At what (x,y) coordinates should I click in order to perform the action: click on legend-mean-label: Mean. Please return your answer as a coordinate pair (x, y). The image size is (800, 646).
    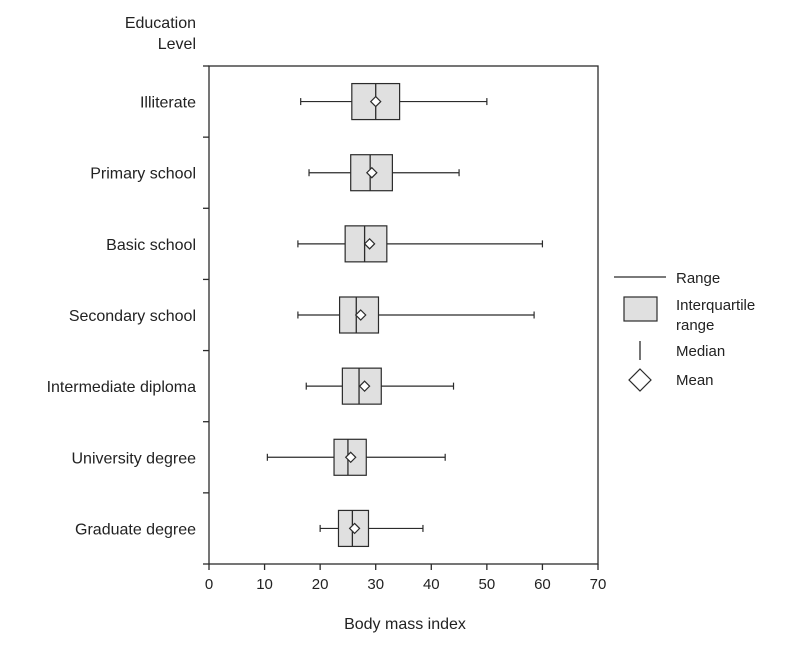
    Looking at the image, I should click on (695, 380).